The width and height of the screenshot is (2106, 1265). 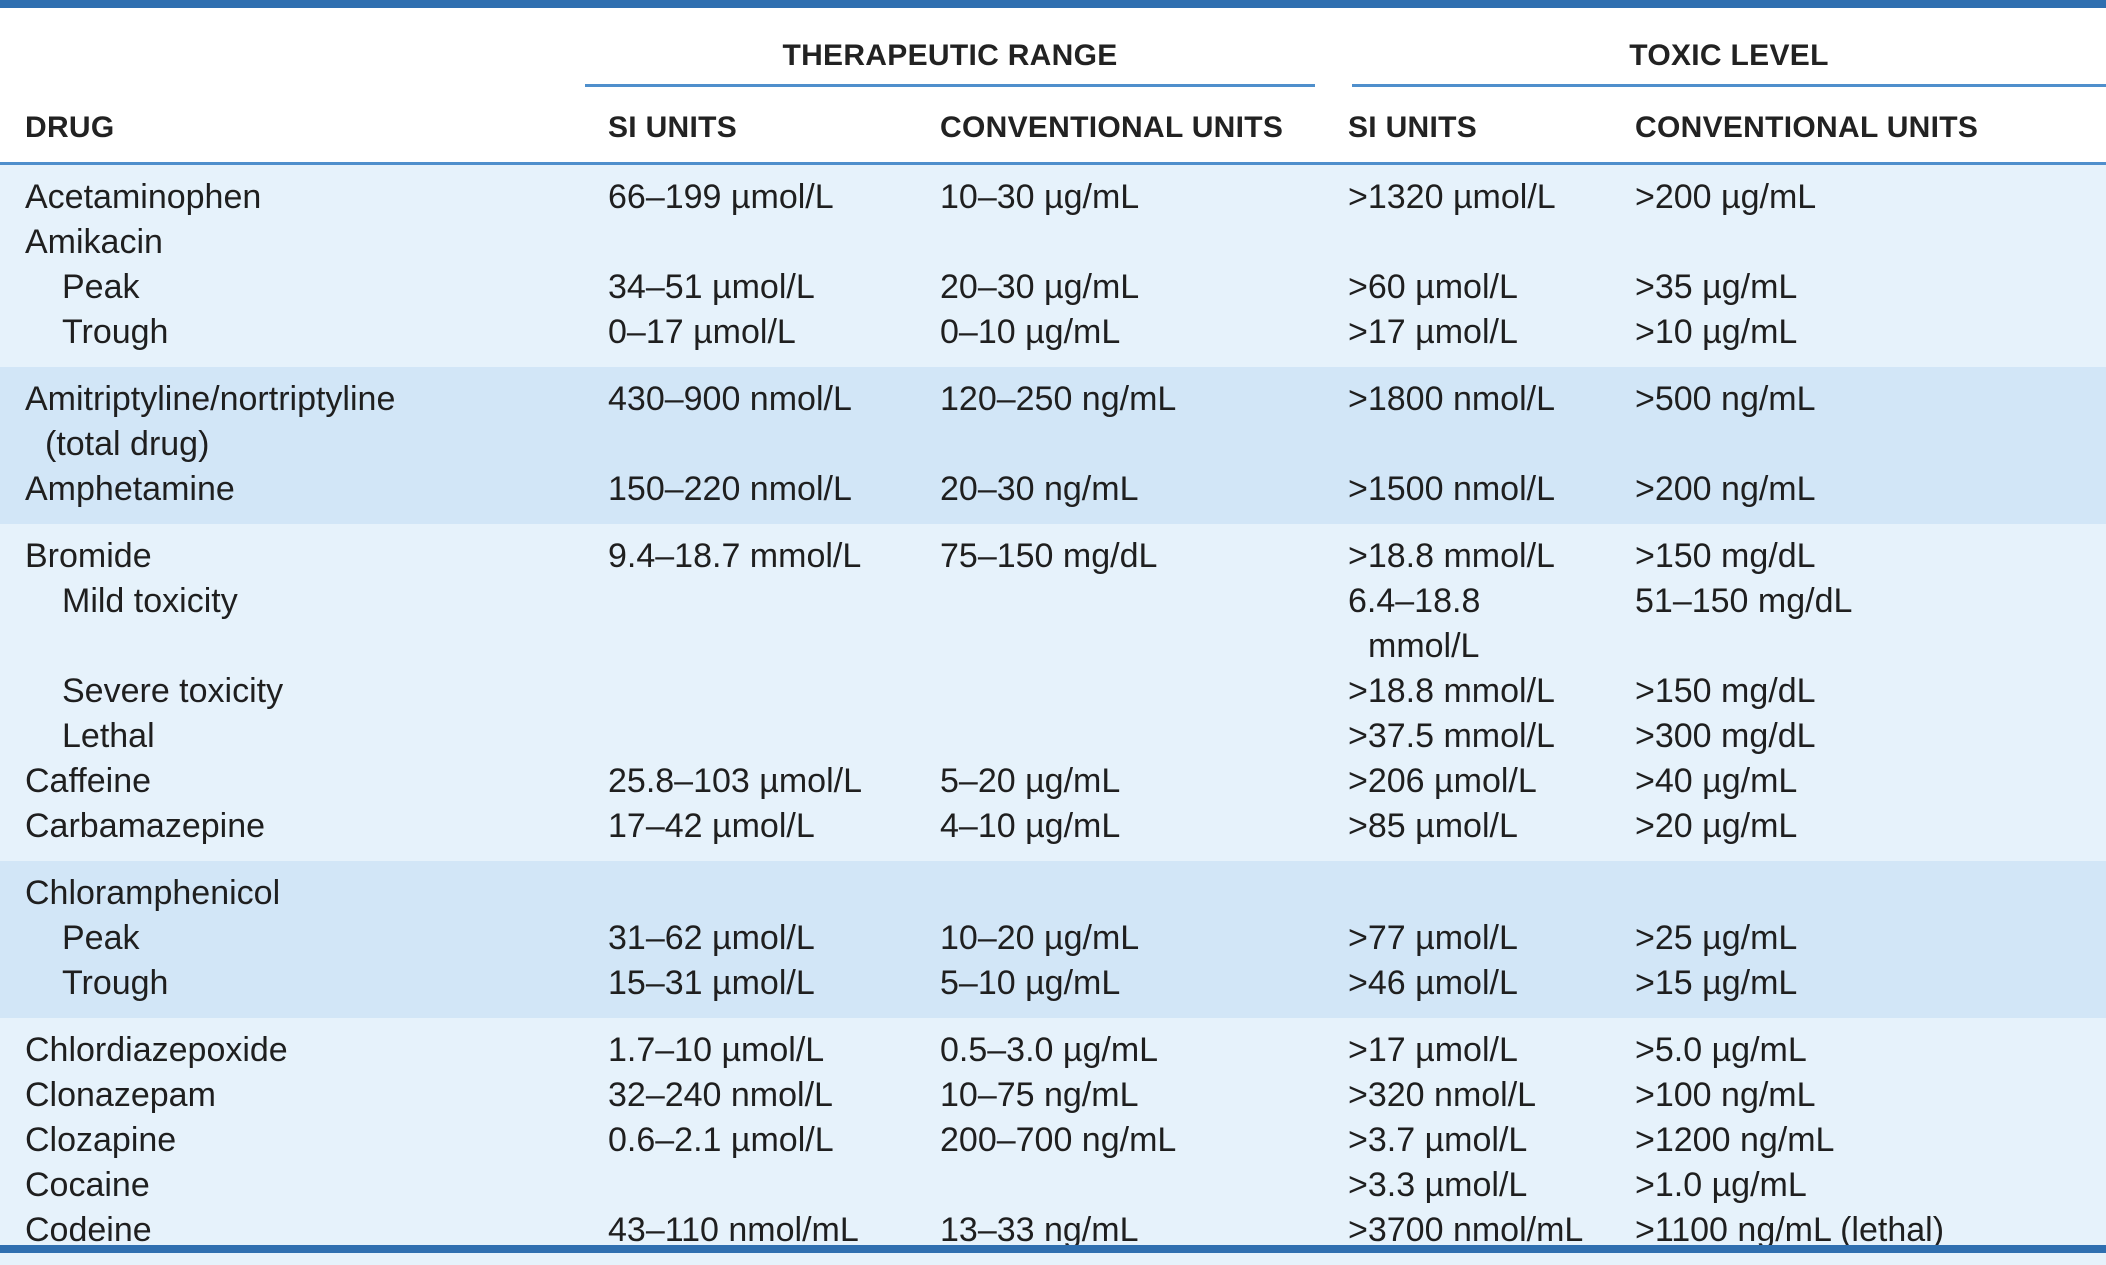 What do you see at coordinates (1716, 983) in the screenshot?
I see `toxic-conventional-cell: >15 µg/mL` at bounding box center [1716, 983].